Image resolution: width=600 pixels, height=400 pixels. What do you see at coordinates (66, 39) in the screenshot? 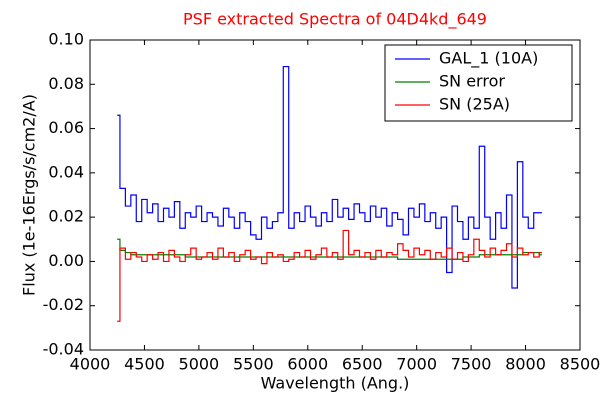
I see `y-tick-label: 0.10` at bounding box center [66, 39].